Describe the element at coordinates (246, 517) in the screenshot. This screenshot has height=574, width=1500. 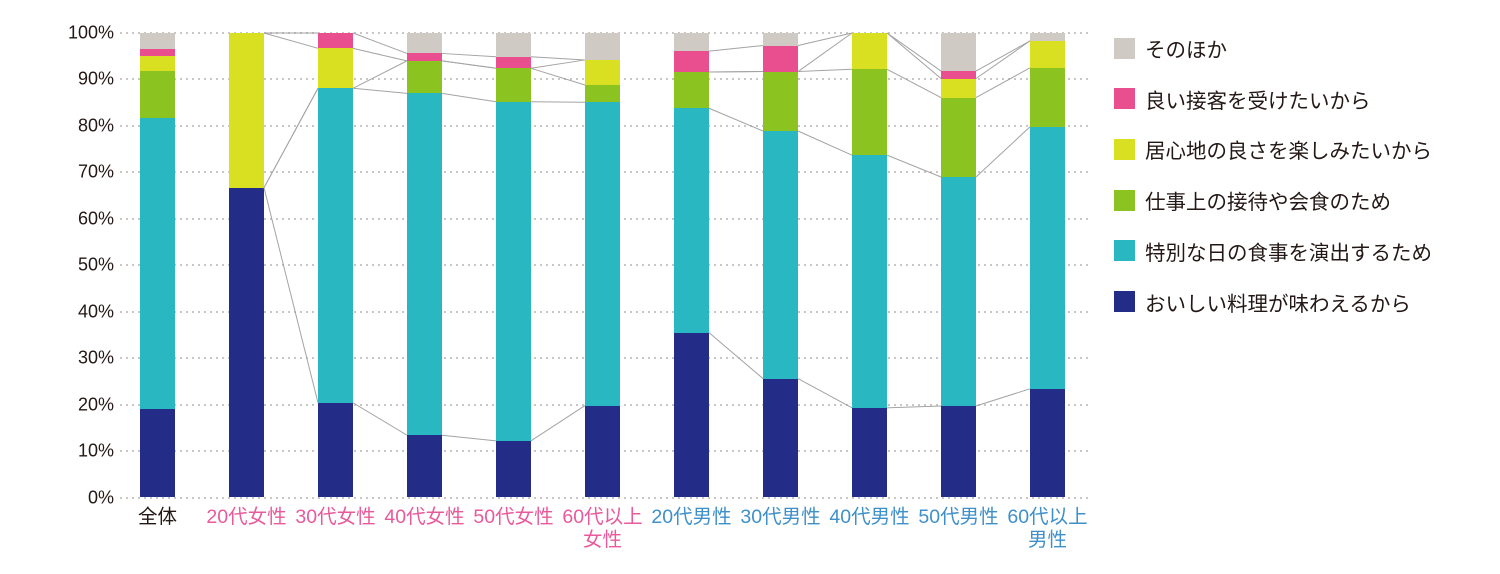
I see `x-axis-label-line: 20代女性` at that location.